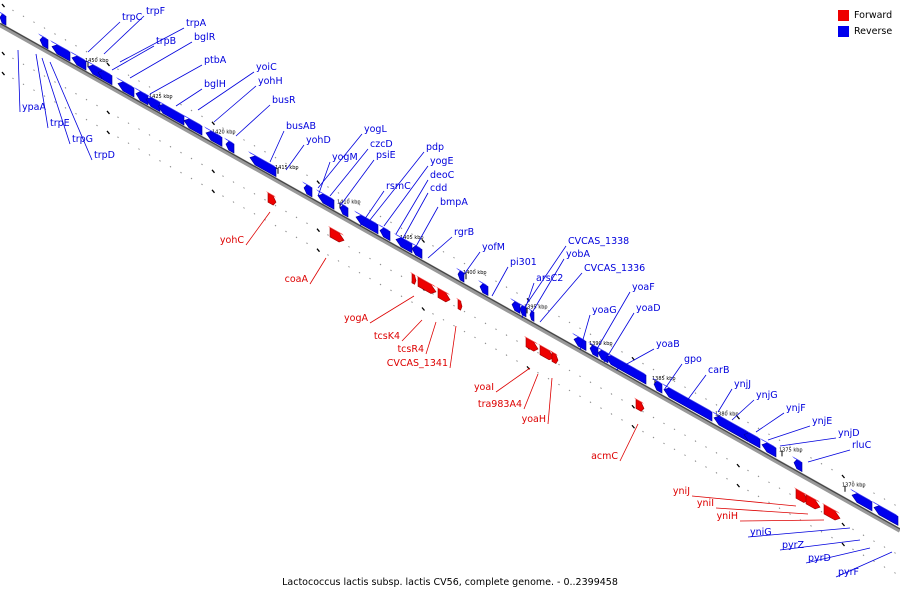 This screenshot has height=600, width=900. Describe the element at coordinates (484, 387) in the screenshot. I see `gene-label-yoai: yoaI` at that location.